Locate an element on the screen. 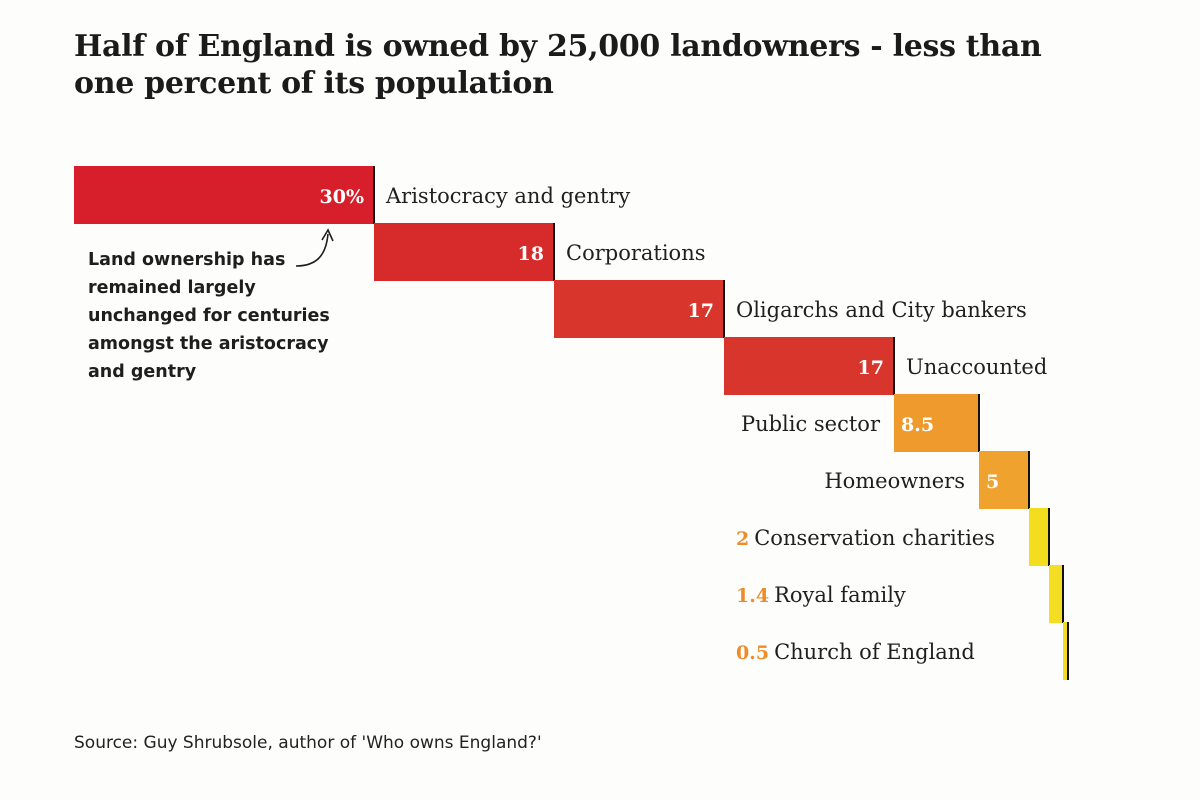 This screenshot has height=800, width=1200. bar-edge-homeowners is located at coordinates (1029, 480).